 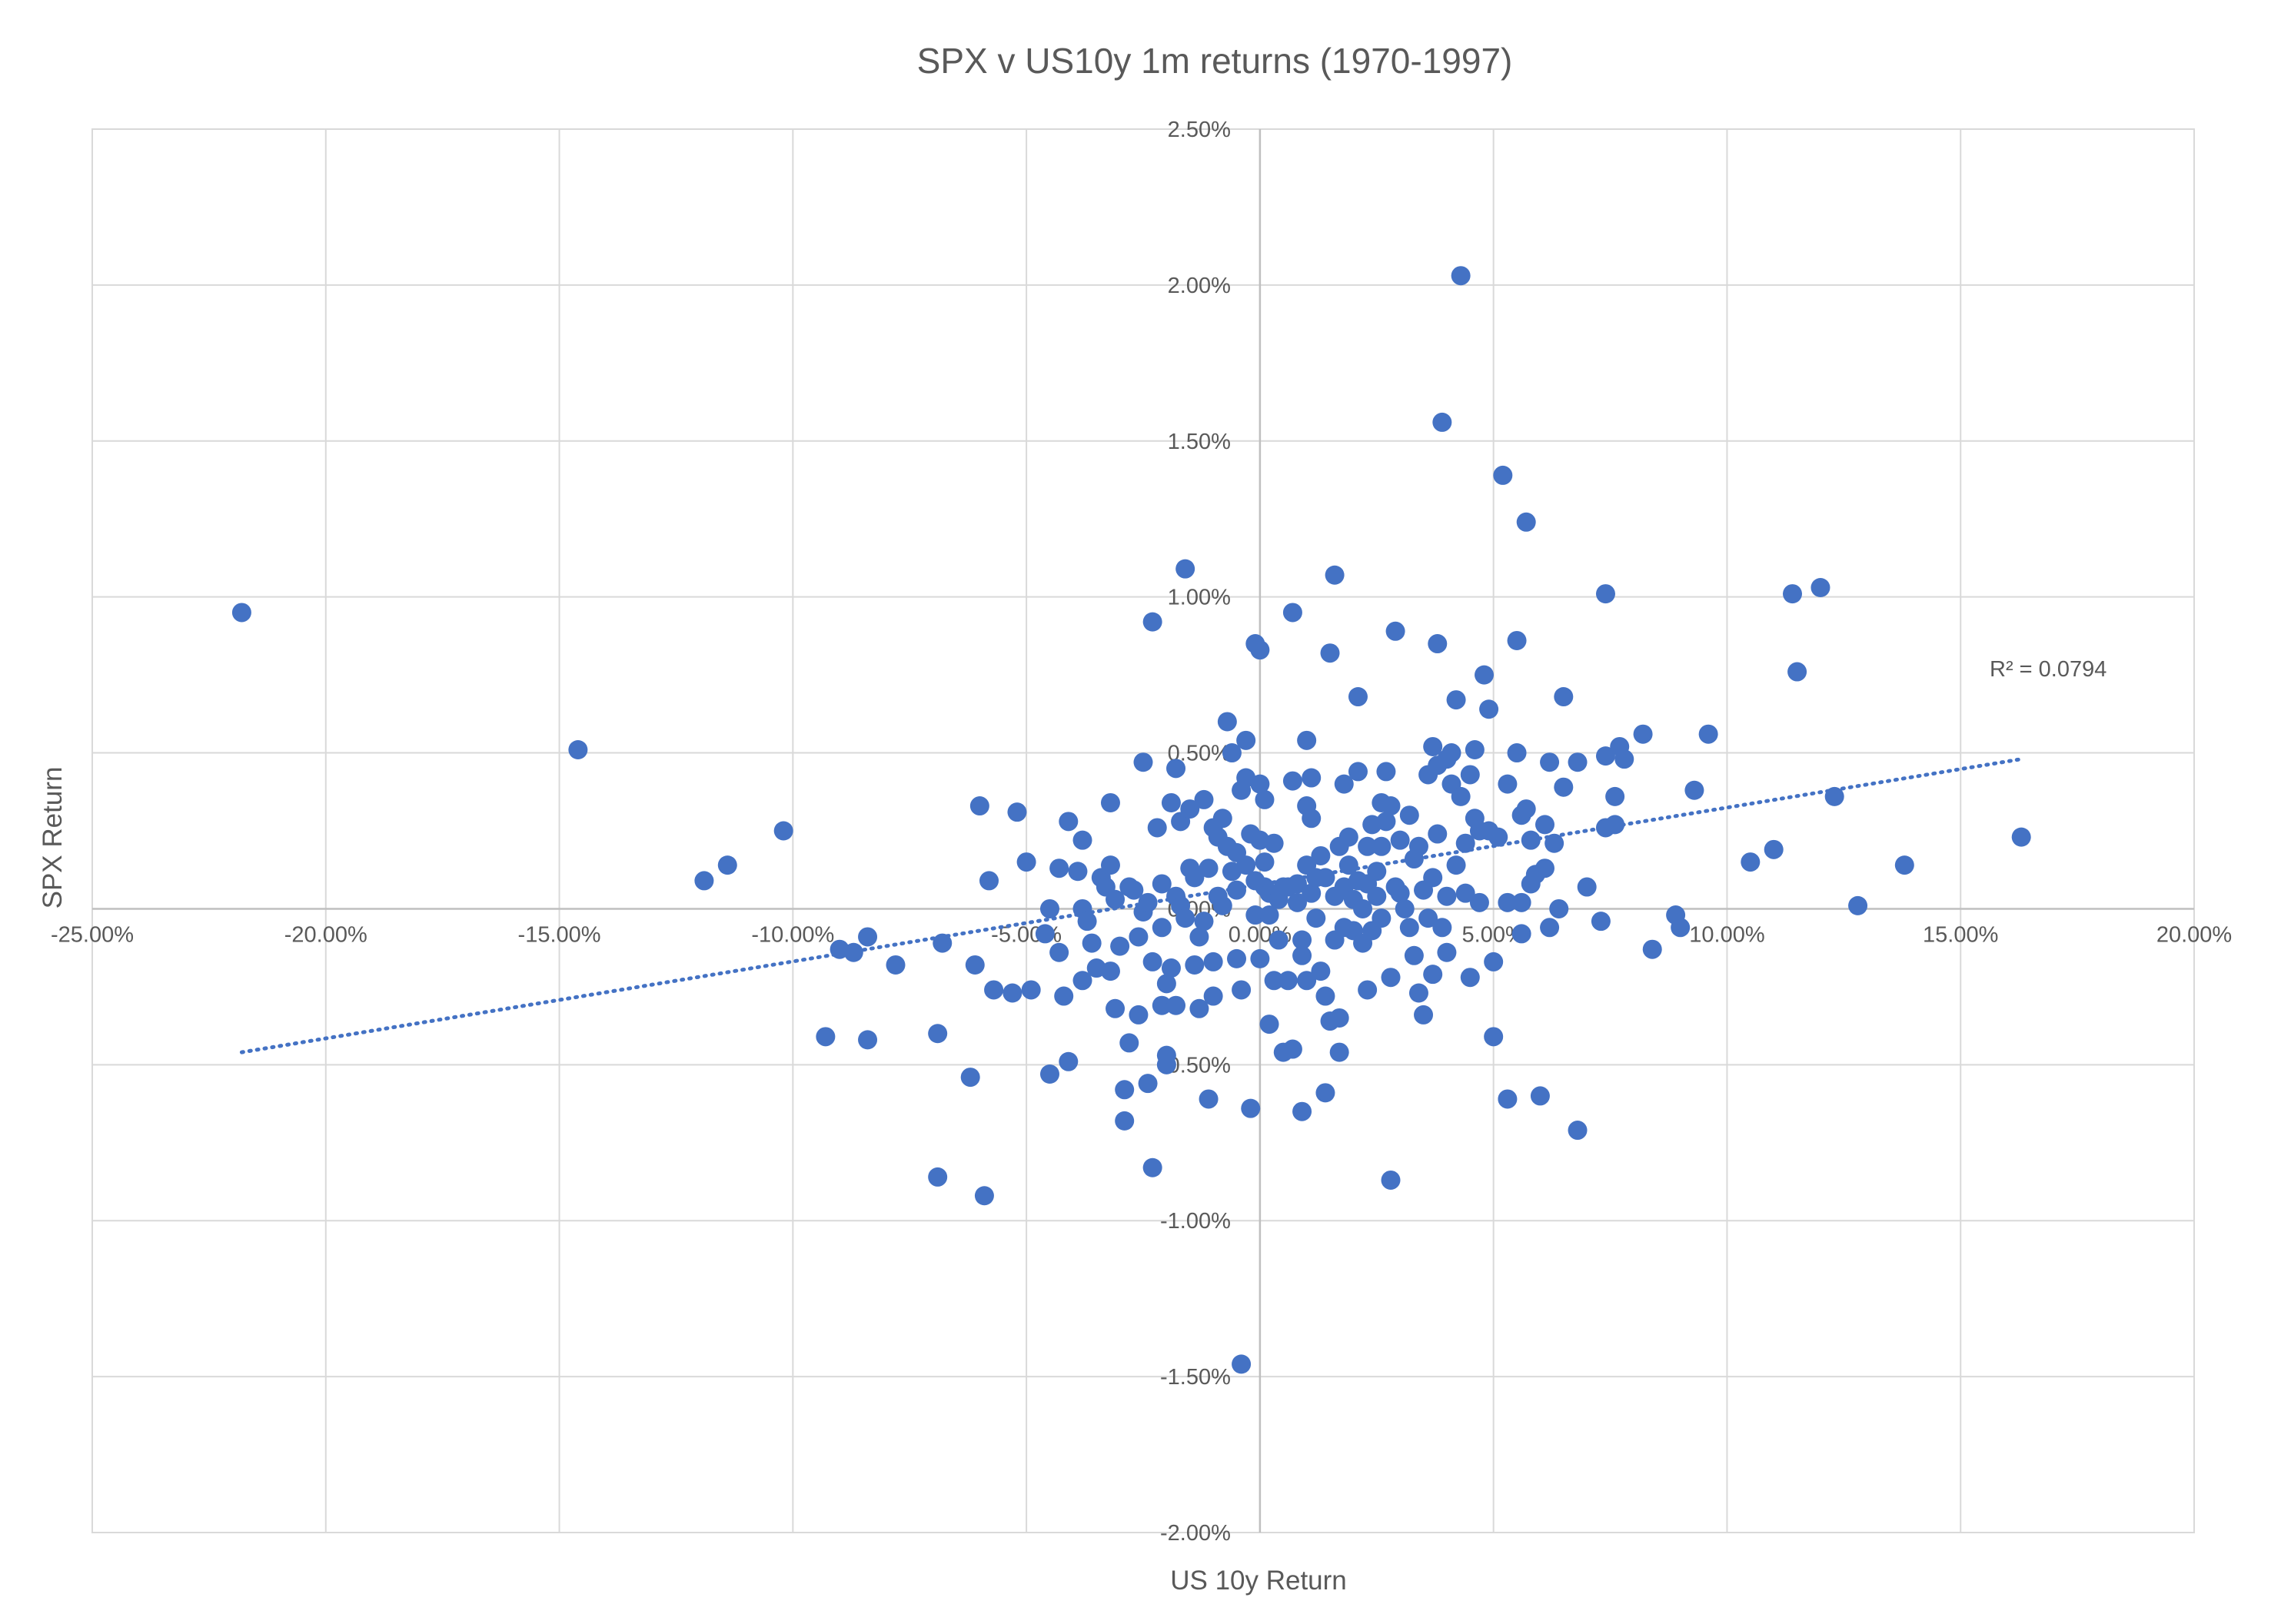 What do you see at coordinates (1199, 442) in the screenshot?
I see `y-tick-label: 1.50%` at bounding box center [1199, 442].